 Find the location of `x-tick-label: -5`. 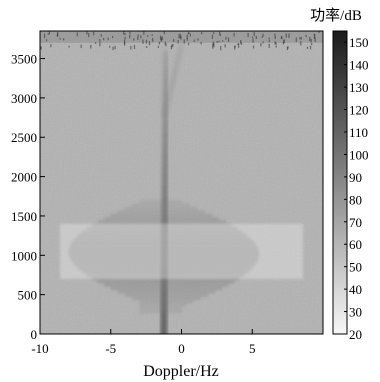

x-tick-label: -5 is located at coordinates (110, 348).